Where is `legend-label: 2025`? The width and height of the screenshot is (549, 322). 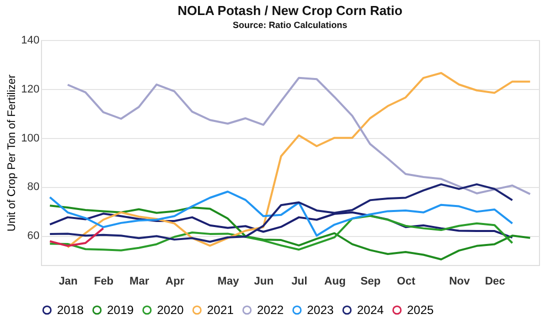 legend-label: 2025 is located at coordinates (420, 310).